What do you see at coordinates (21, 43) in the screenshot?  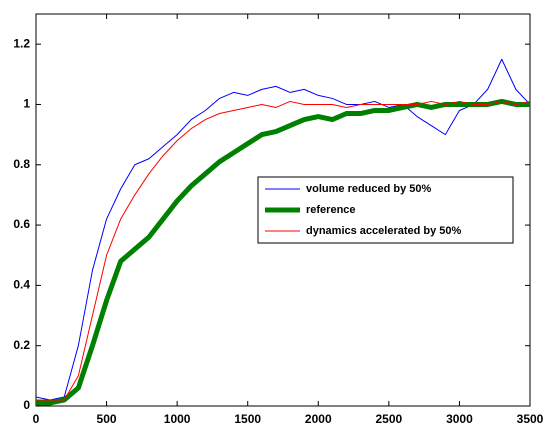 I see `y-tick-label: 1.2` at bounding box center [21, 43].